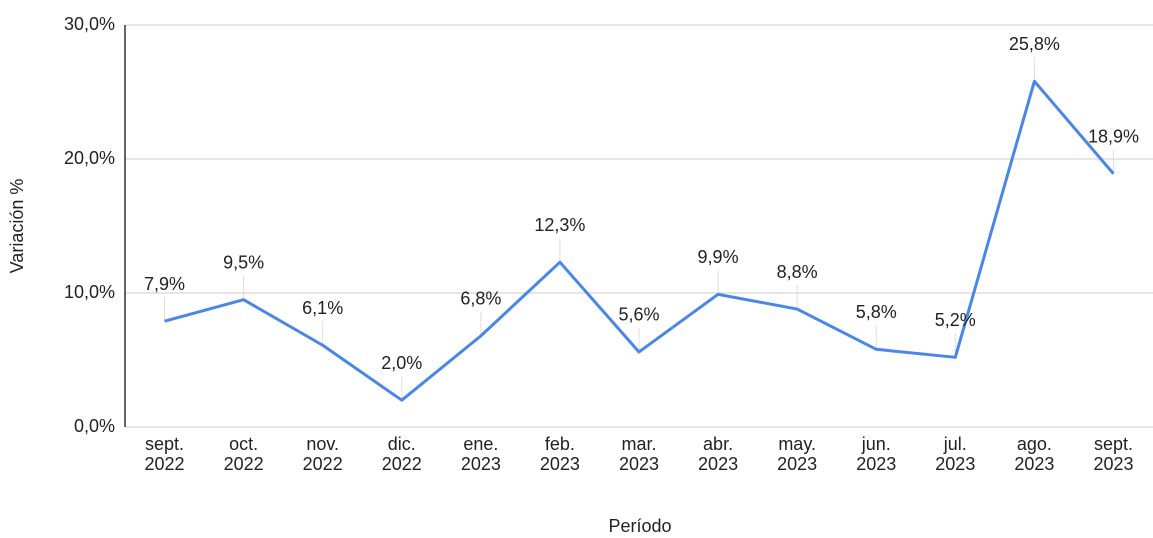 The image size is (1153, 538). What do you see at coordinates (559, 225) in the screenshot?
I see `data-label: 12,3%` at bounding box center [559, 225].